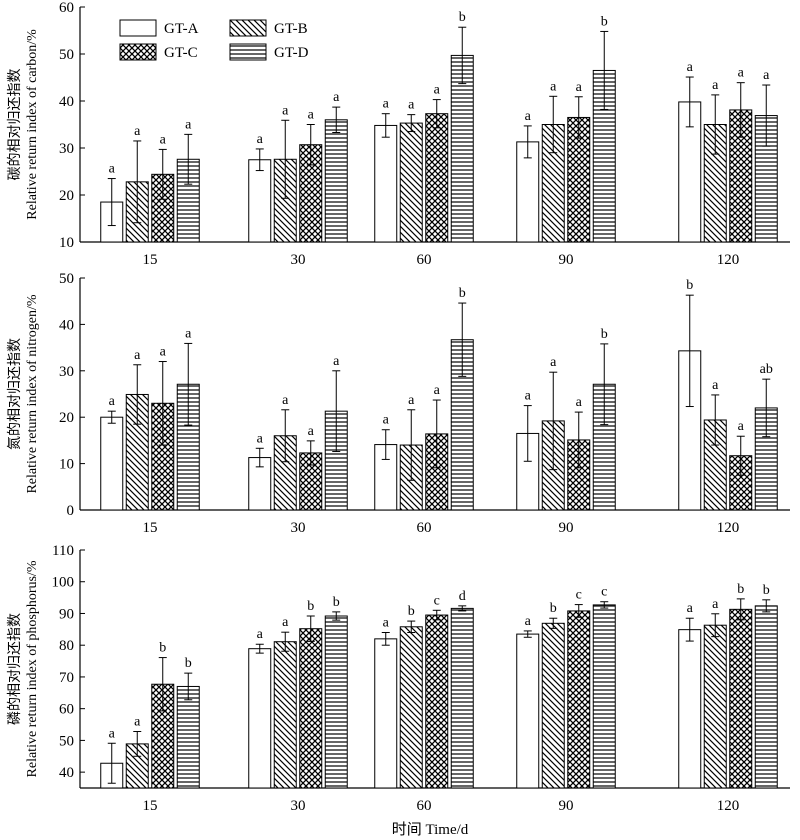  I want to click on significance-label: ab, so click(766, 369).